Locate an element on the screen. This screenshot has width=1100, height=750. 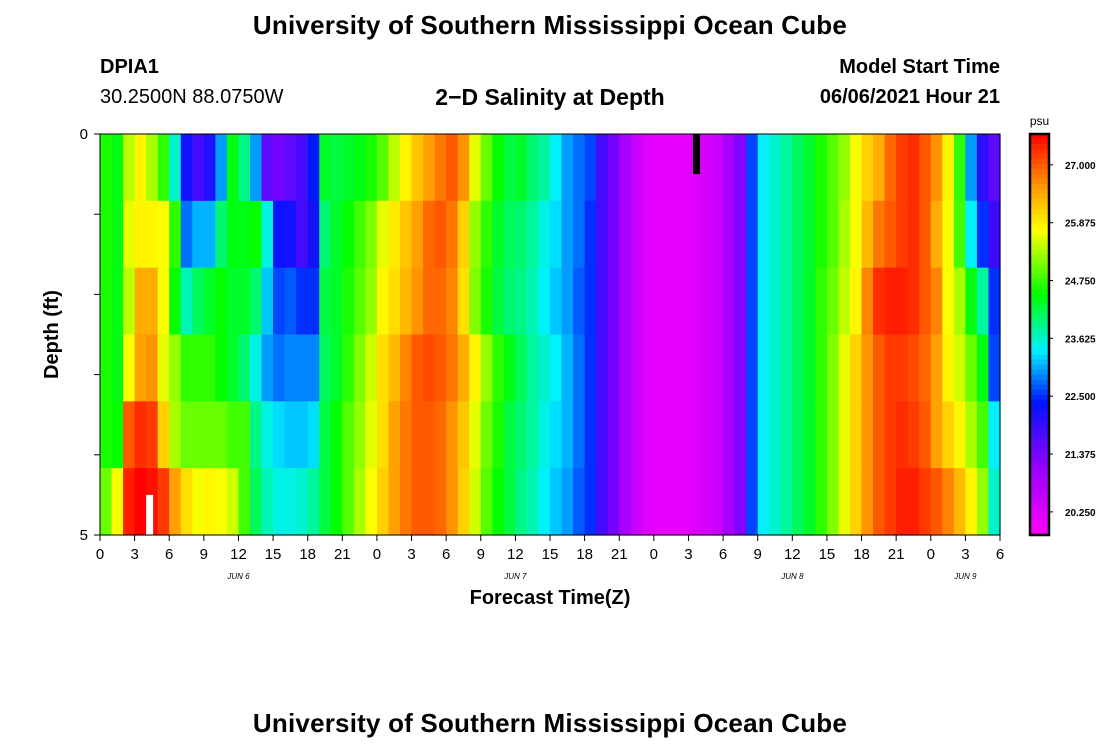
x-tick-label: 6 is located at coordinates (723, 554).